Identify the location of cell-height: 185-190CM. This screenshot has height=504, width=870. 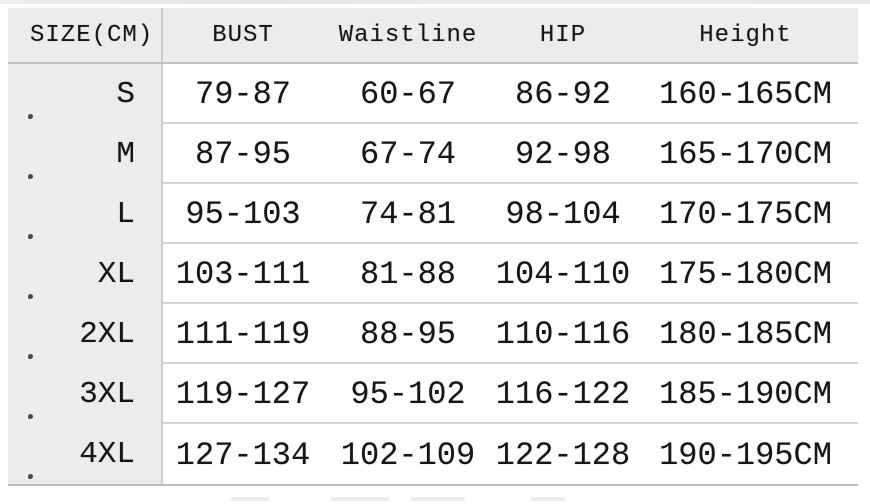
(745, 394).